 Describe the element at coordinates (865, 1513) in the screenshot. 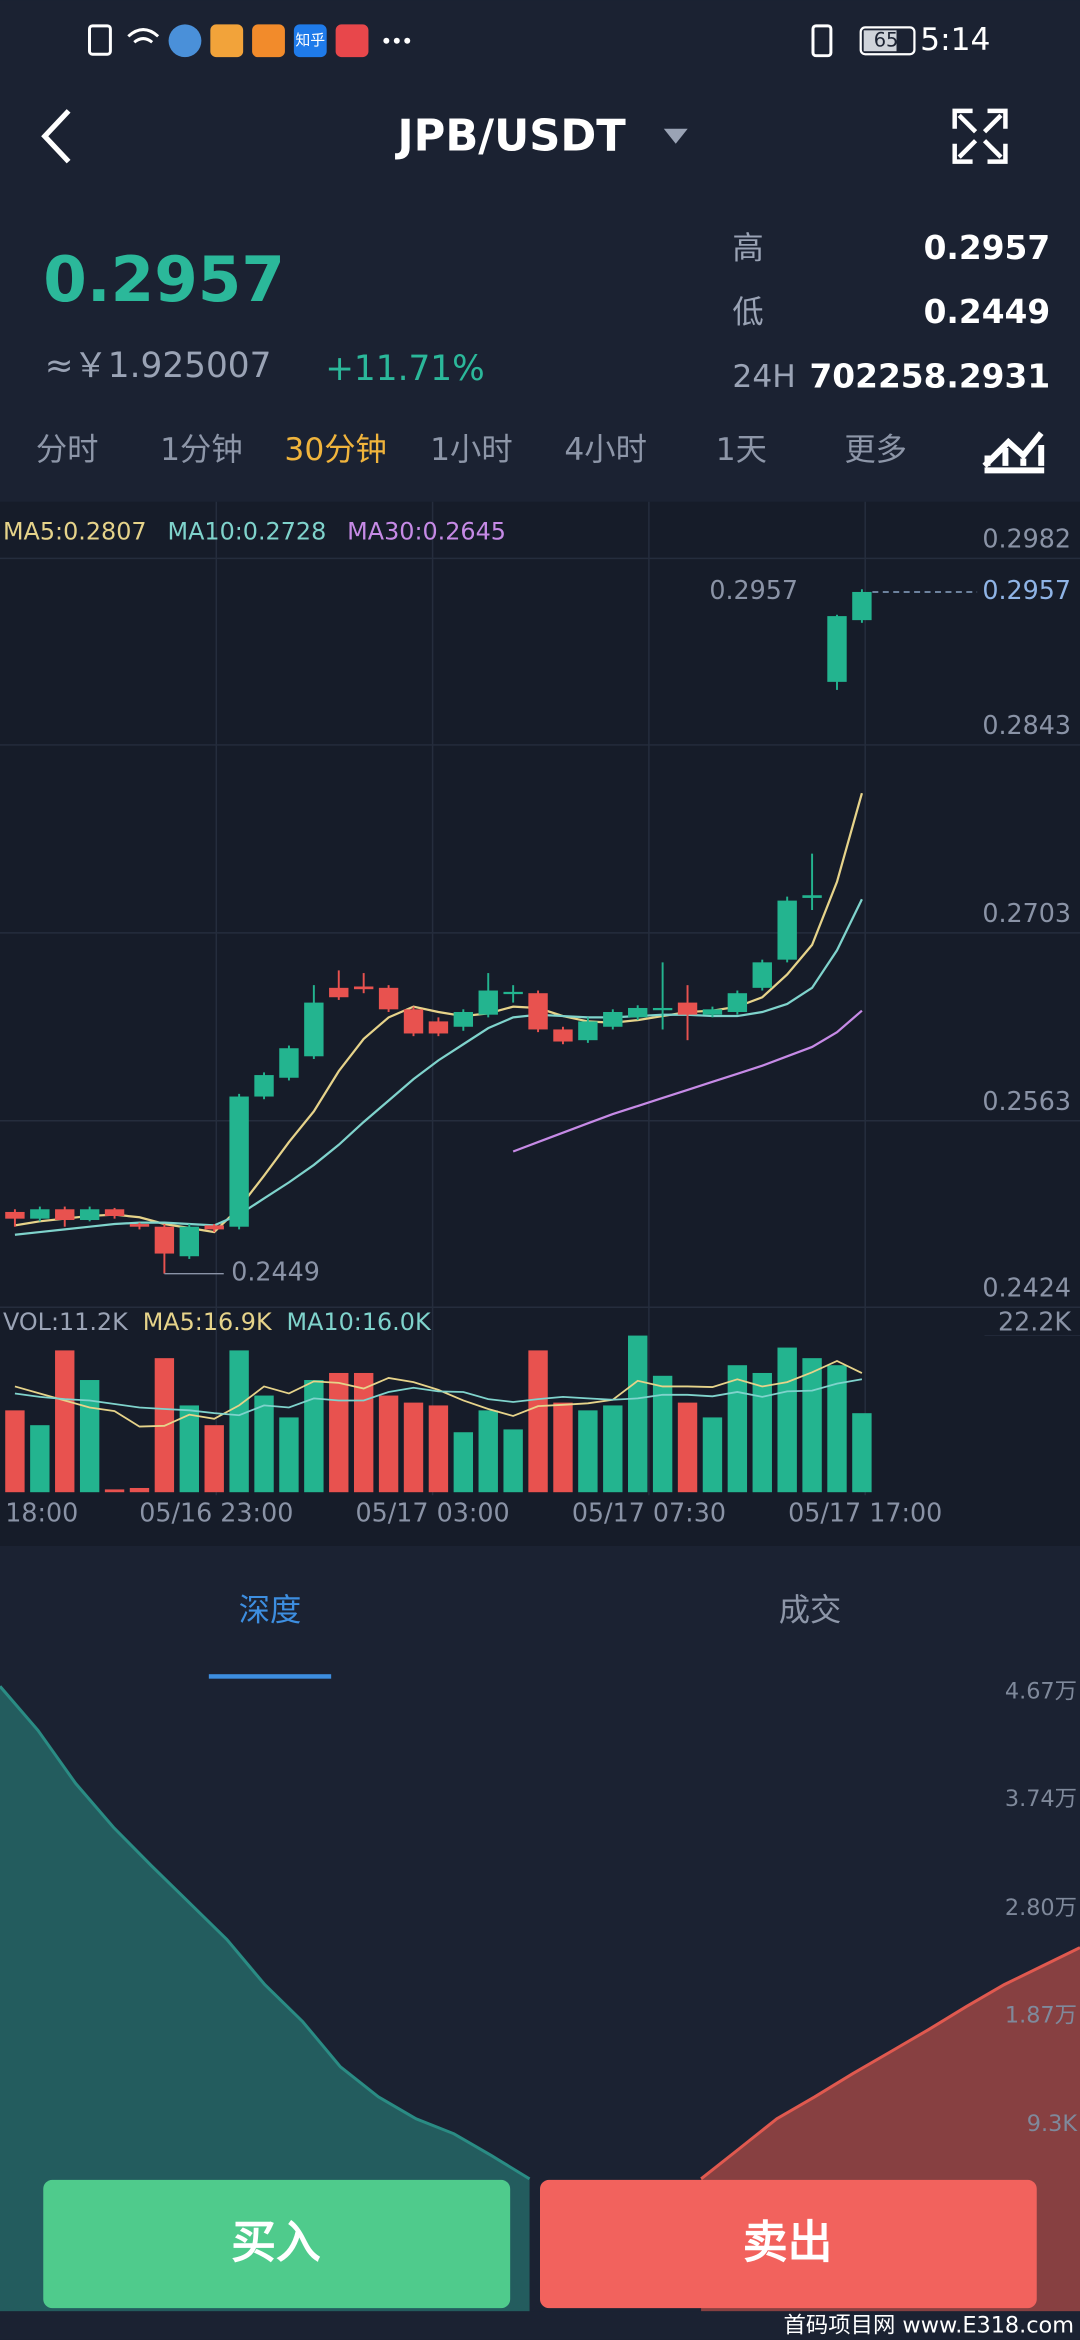

I see `x-tick-label: 05/17 17:00` at that location.